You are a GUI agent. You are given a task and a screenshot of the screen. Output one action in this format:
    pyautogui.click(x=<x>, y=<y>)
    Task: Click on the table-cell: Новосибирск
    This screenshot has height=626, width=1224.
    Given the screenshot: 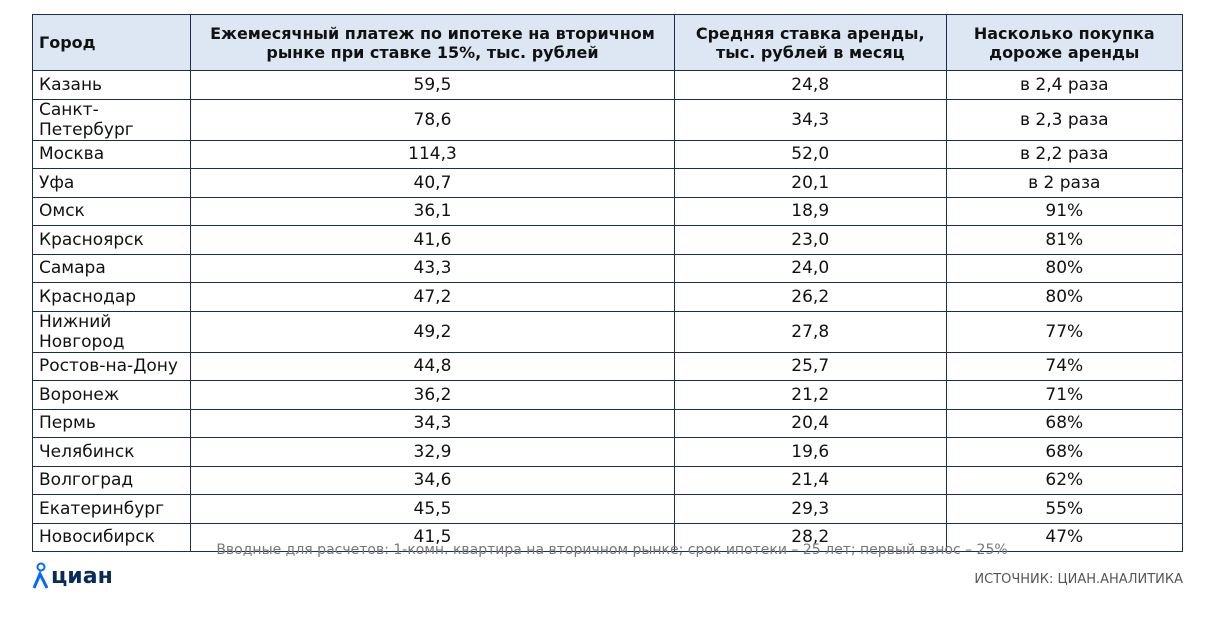 What is the action you would take?
    pyautogui.click(x=111, y=537)
    